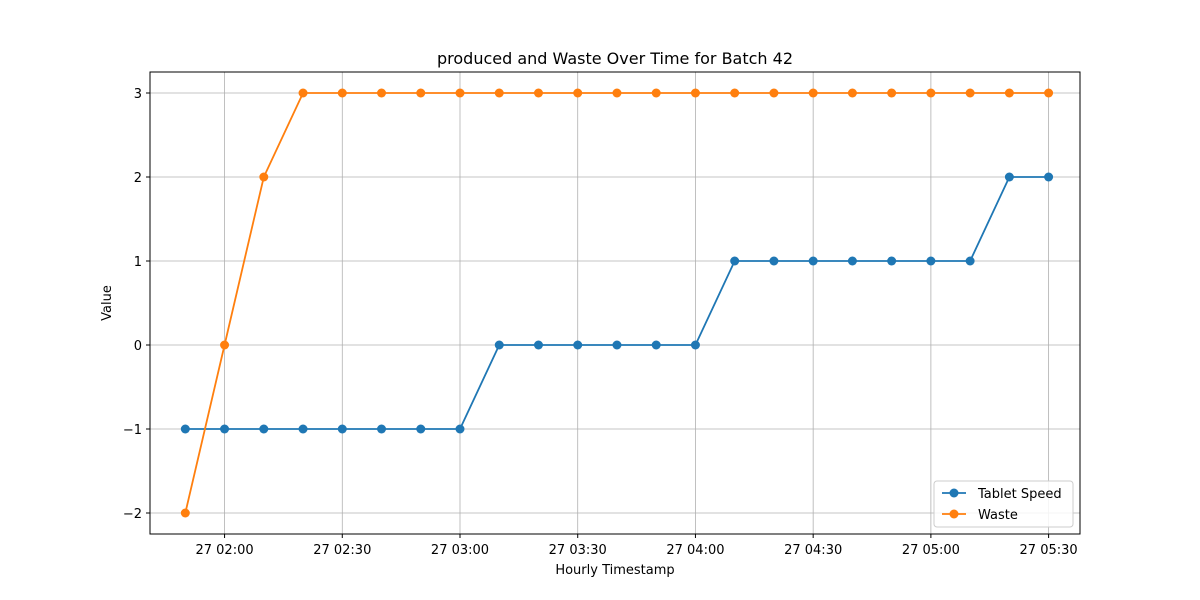 The width and height of the screenshot is (1200, 600). Describe the element at coordinates (138, 262) in the screenshot. I see `y-tick-label: 1` at that location.